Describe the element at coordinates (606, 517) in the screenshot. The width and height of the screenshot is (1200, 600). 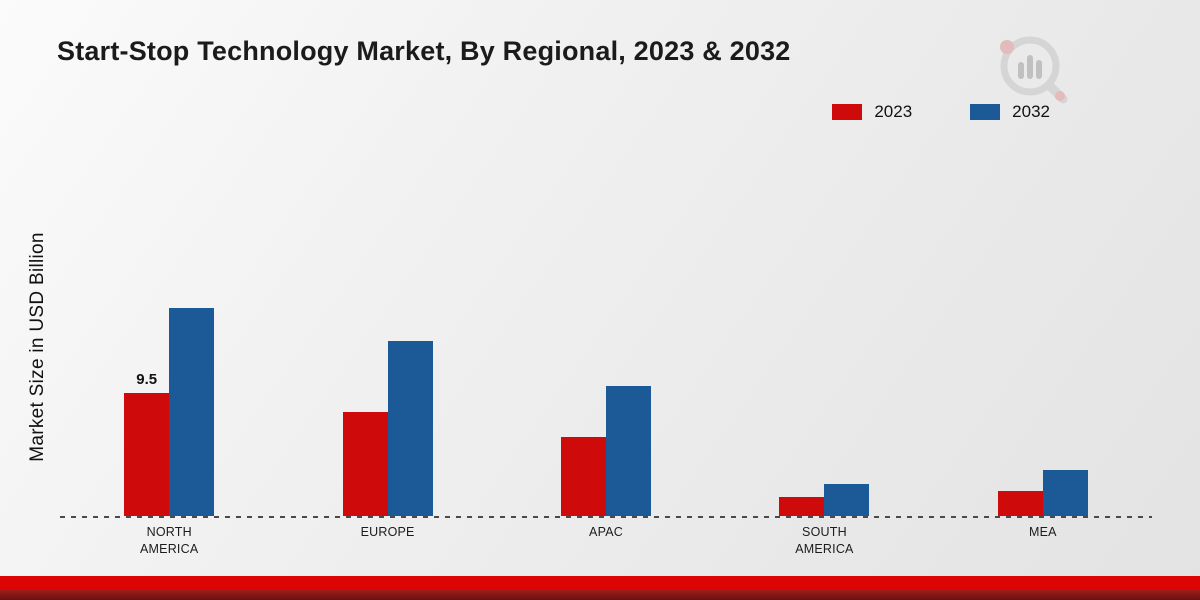
I see `x-axis-baseline` at that location.